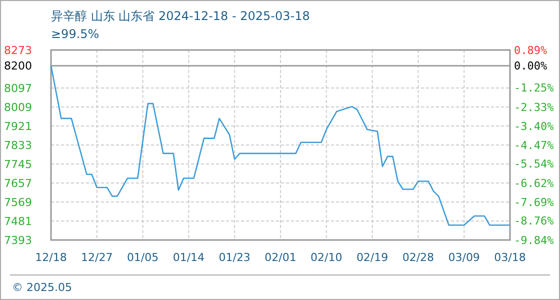 This screenshot has width=560, height=300. What do you see at coordinates (534, 183) in the screenshot?
I see `y2-tick-label: -6.62%` at bounding box center [534, 183].